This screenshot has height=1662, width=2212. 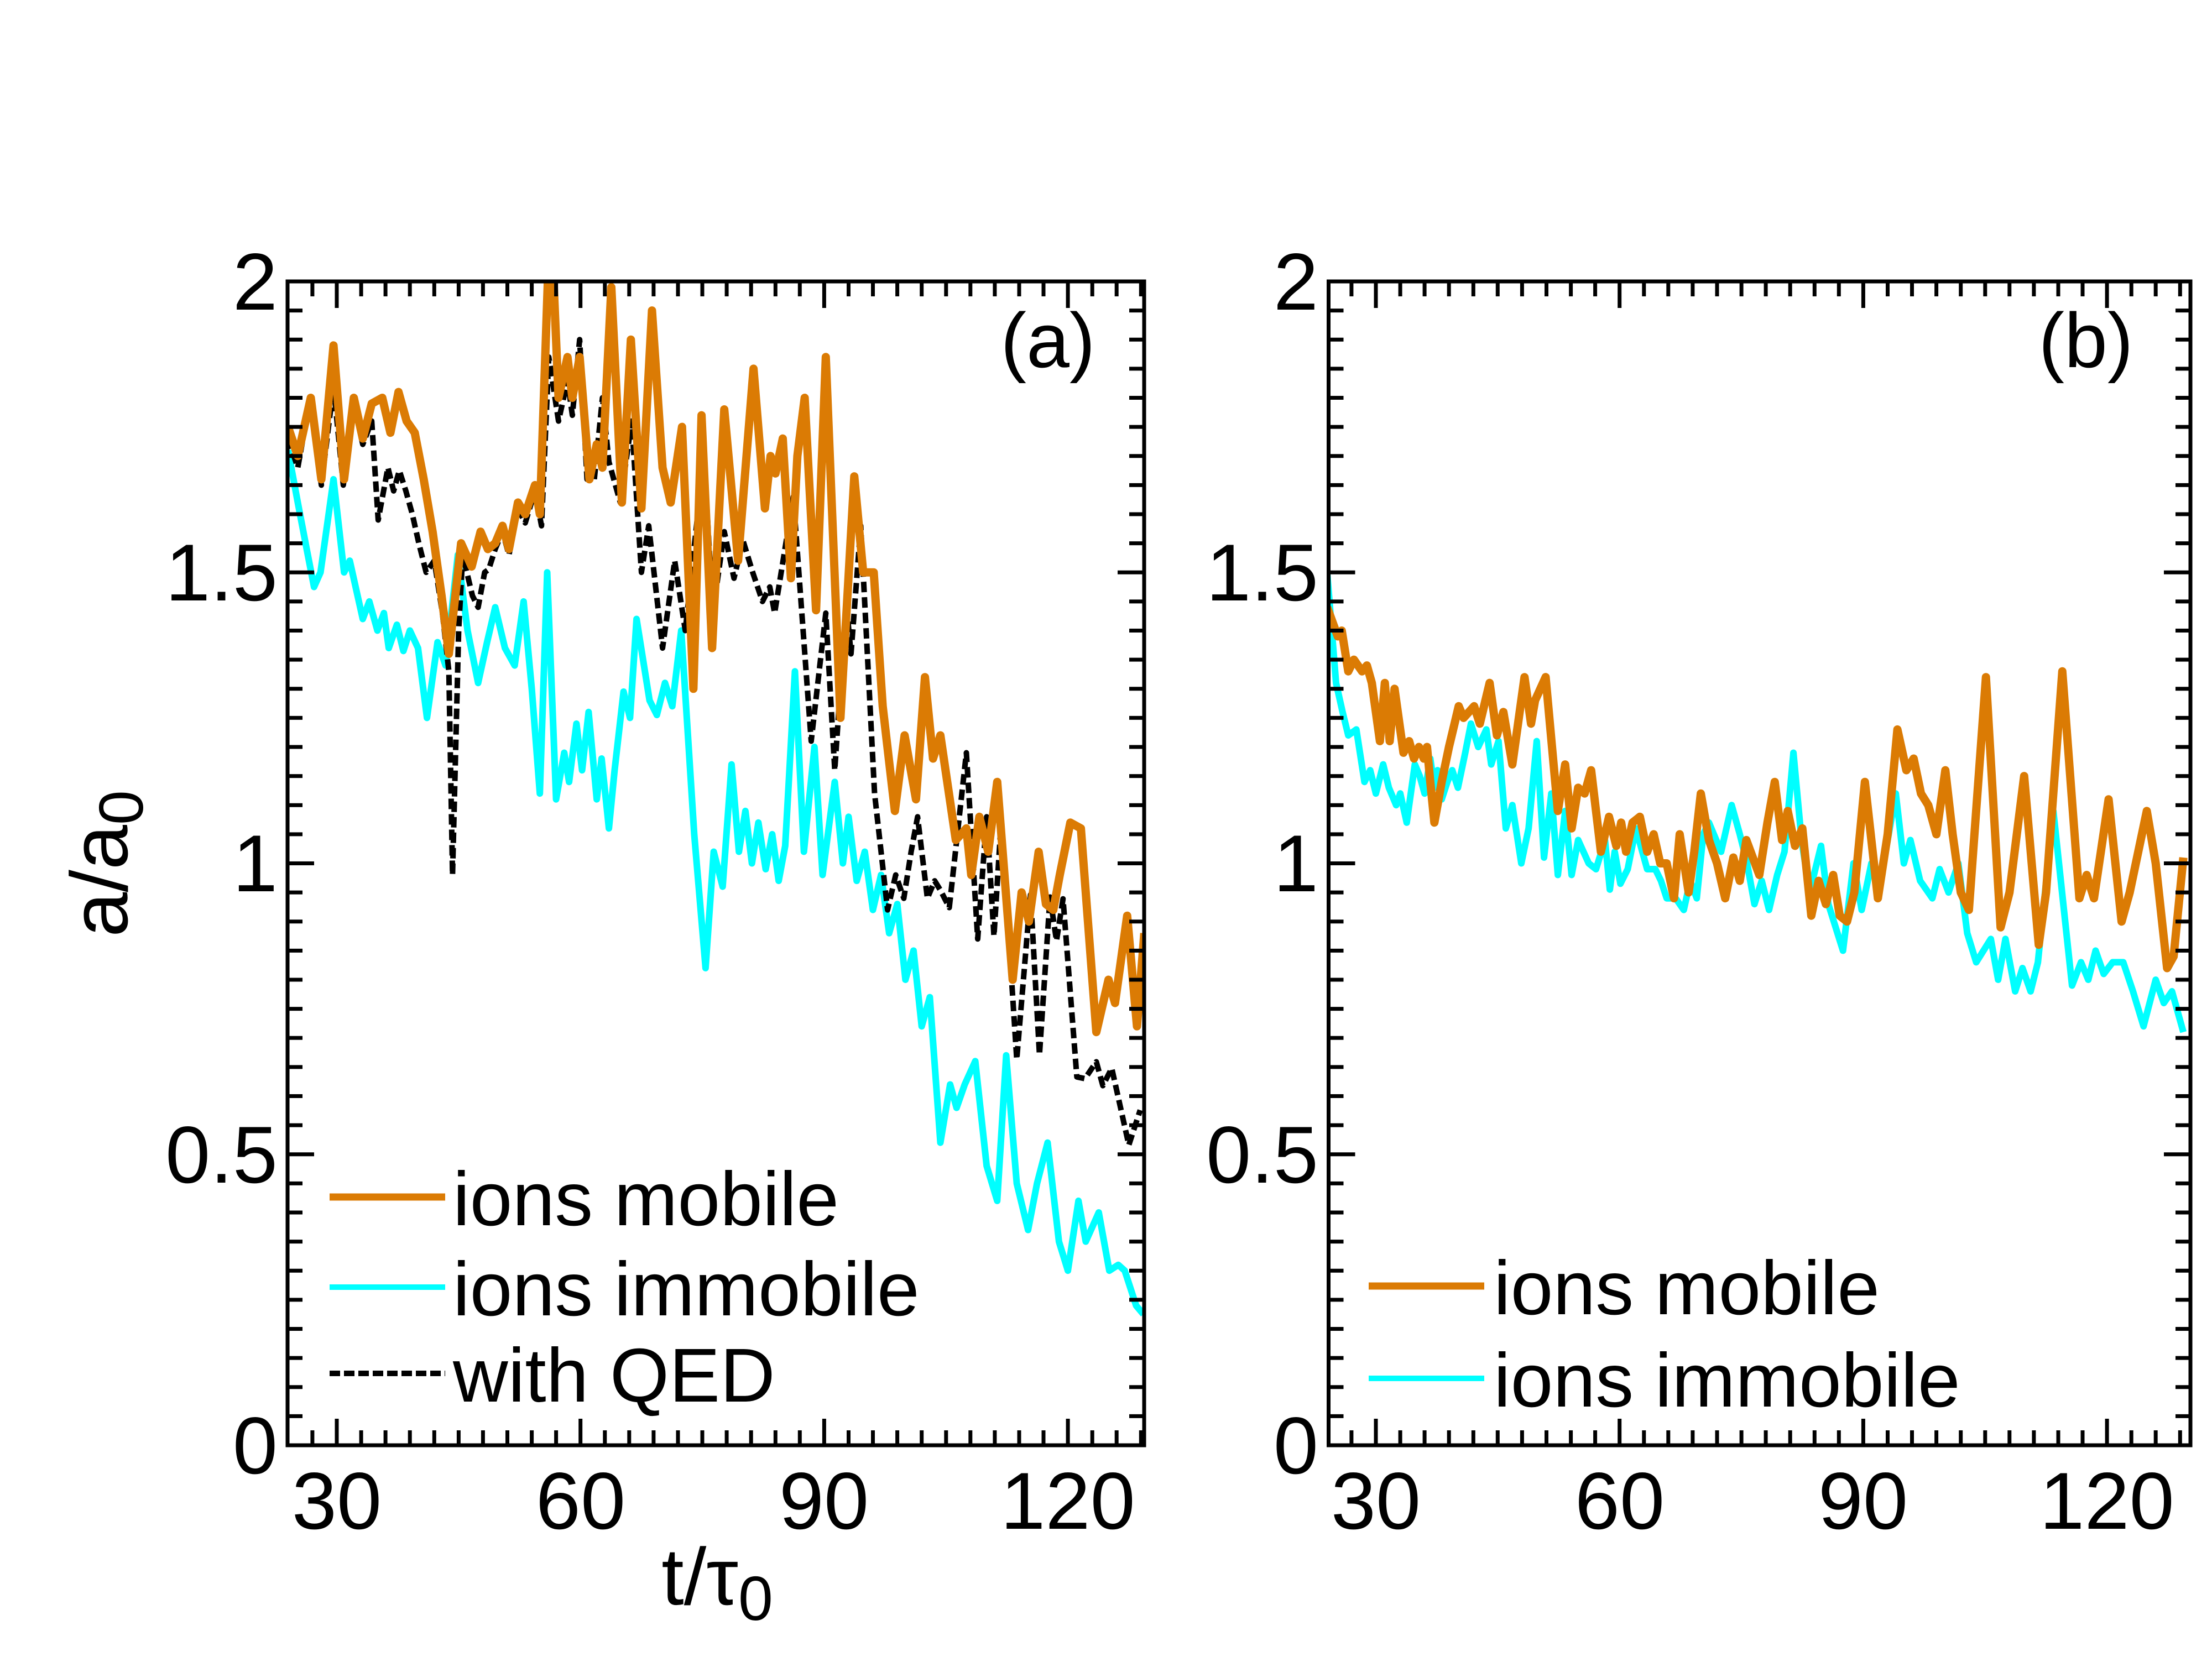 I want to click on svg-text: (b), so click(x=2085, y=340).